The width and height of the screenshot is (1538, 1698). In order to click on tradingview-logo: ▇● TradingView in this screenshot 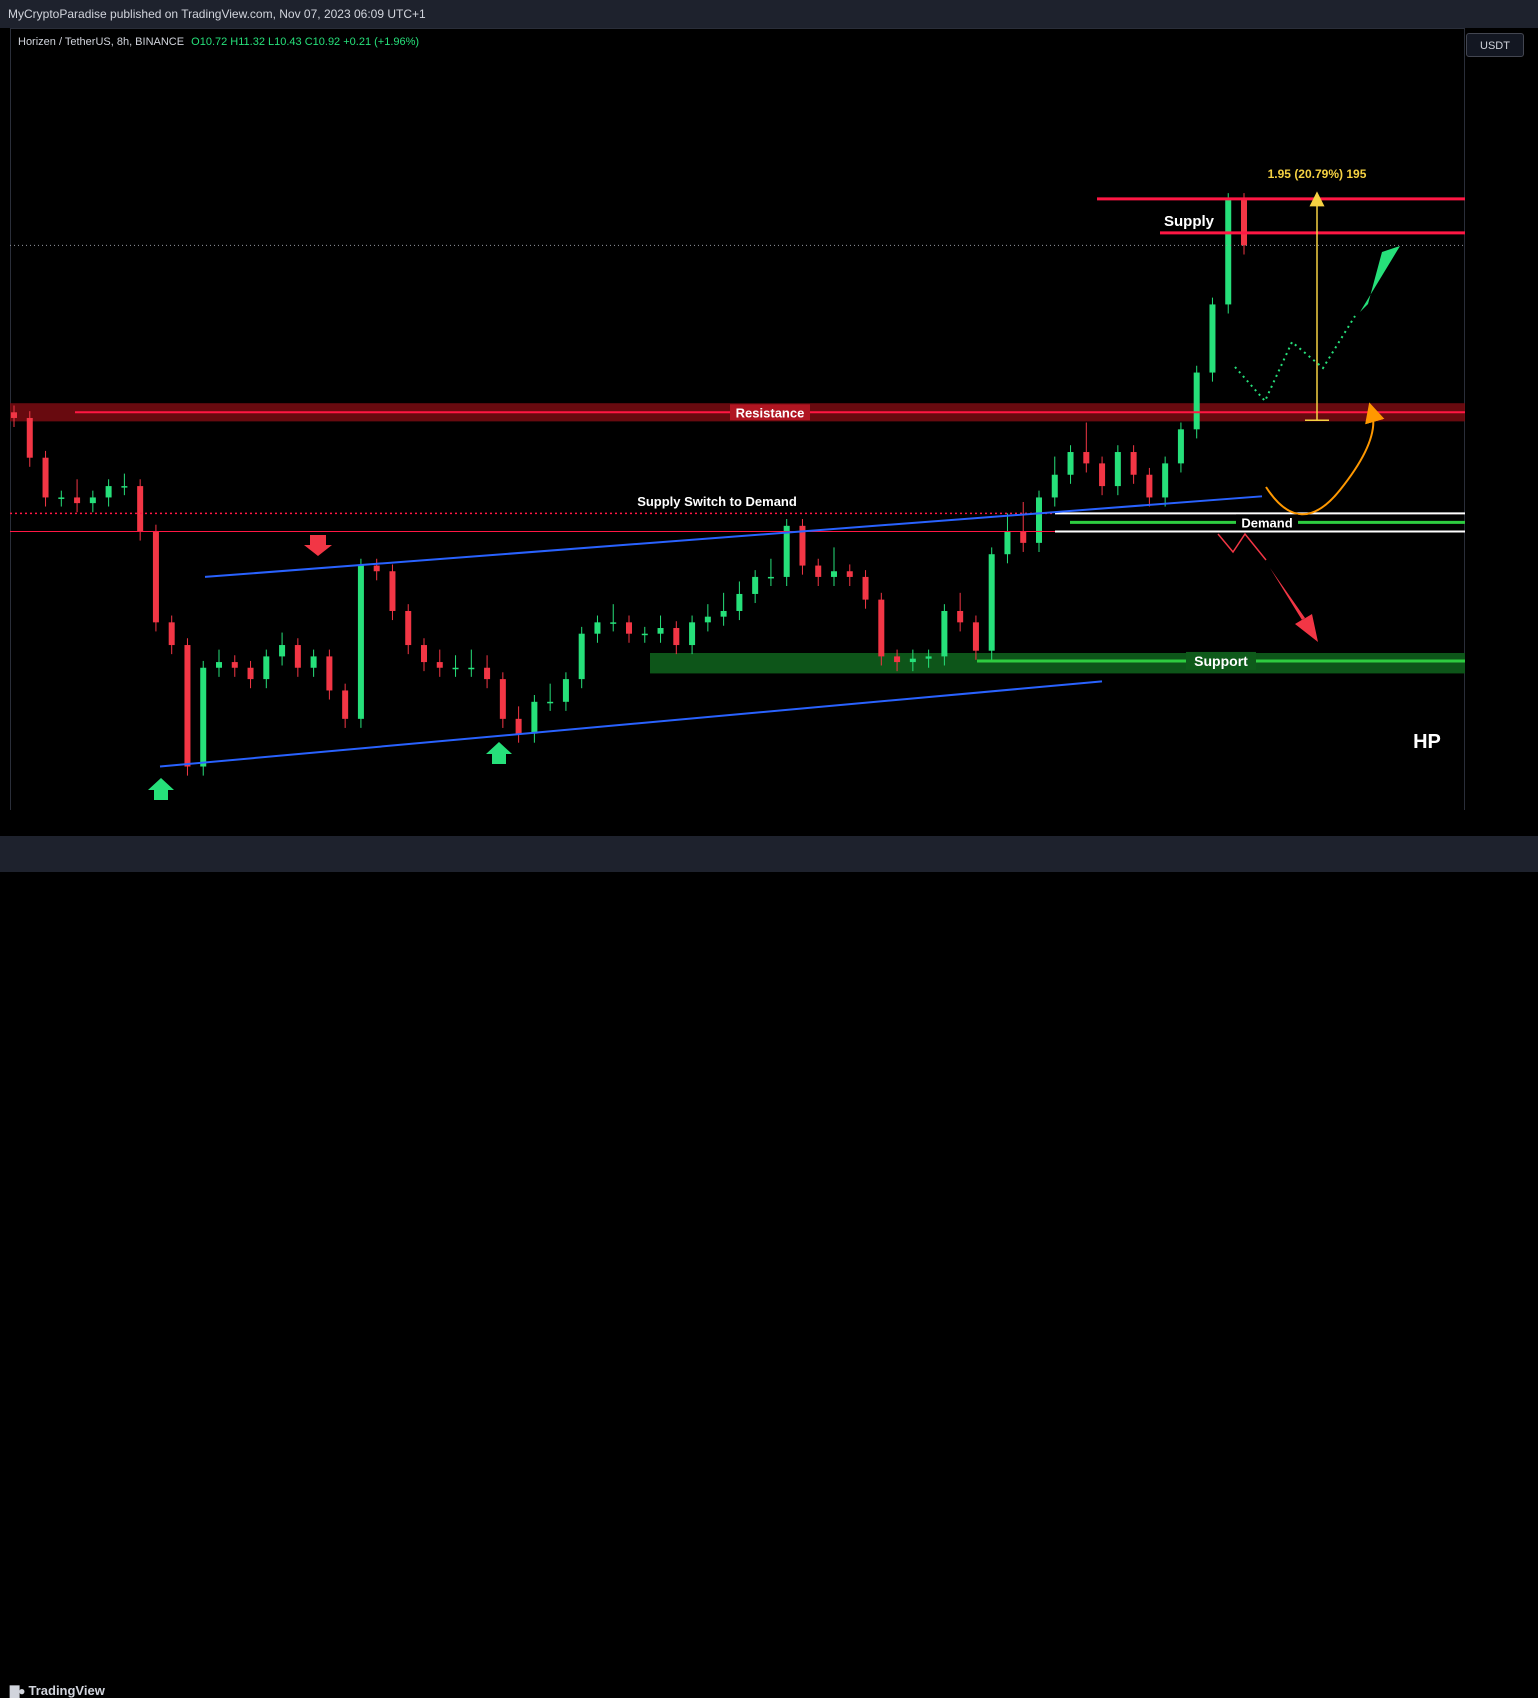, I will do `click(57, 1690)`.